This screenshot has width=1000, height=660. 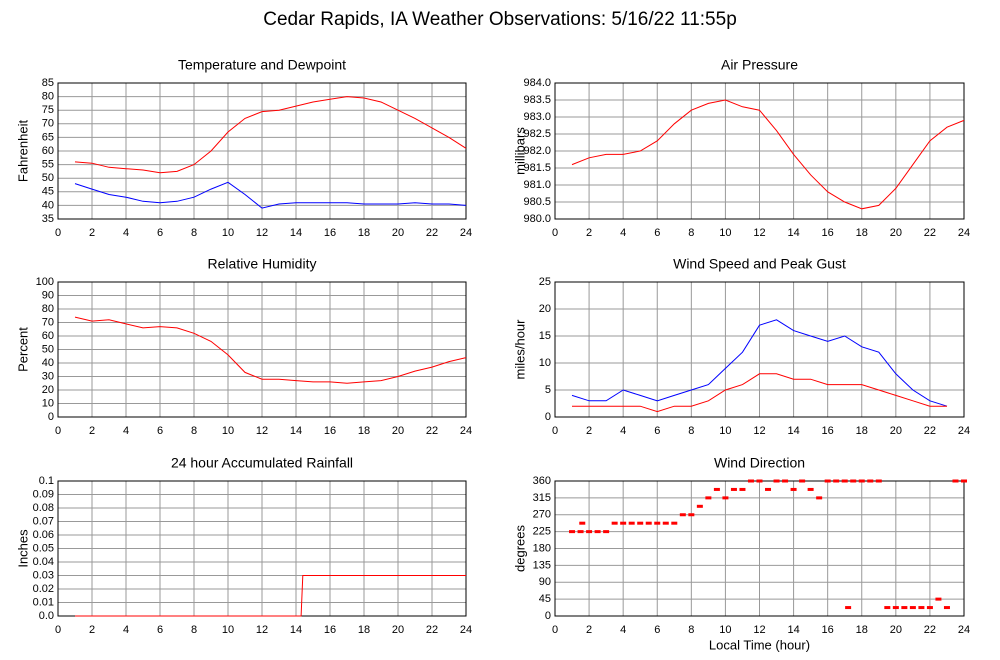 I want to click on subplot-title: Temperature and Dewpoint, so click(x=262, y=65).